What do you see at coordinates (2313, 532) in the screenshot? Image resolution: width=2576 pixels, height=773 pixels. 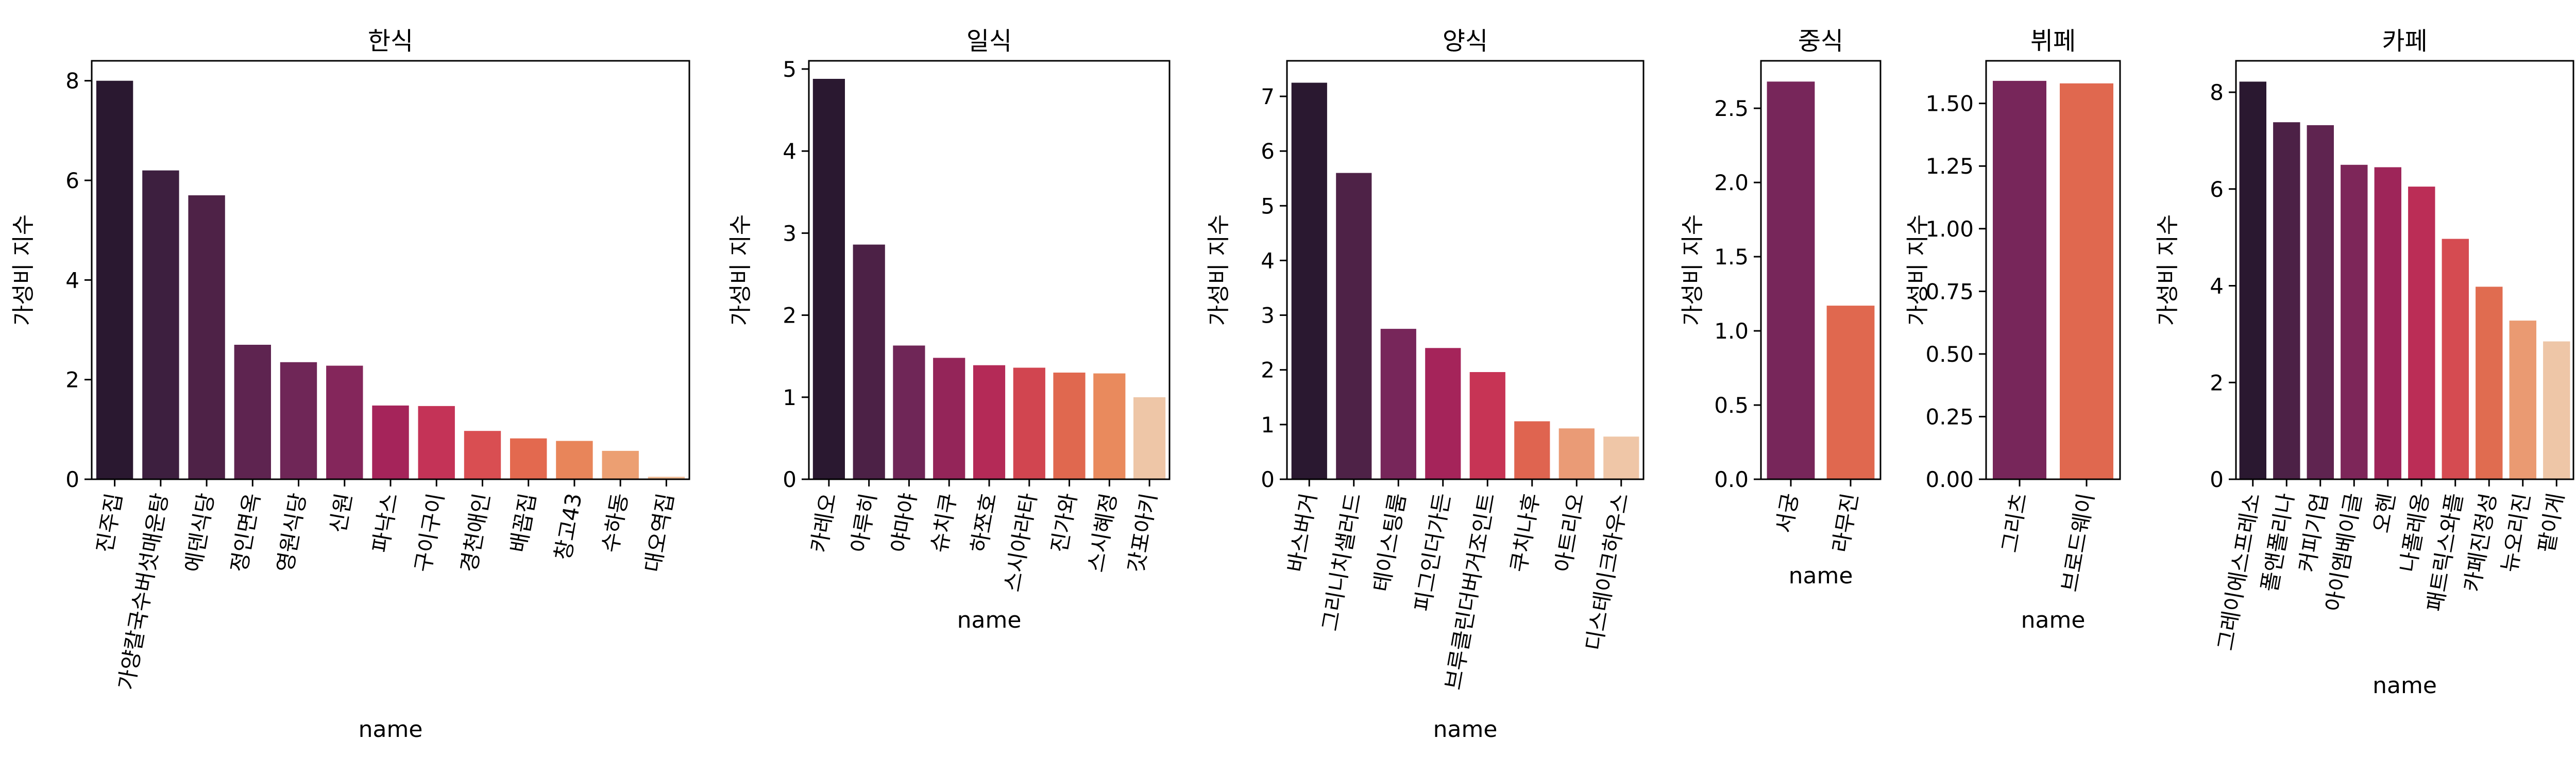 I see `x-tick-label: 커피기업` at bounding box center [2313, 532].